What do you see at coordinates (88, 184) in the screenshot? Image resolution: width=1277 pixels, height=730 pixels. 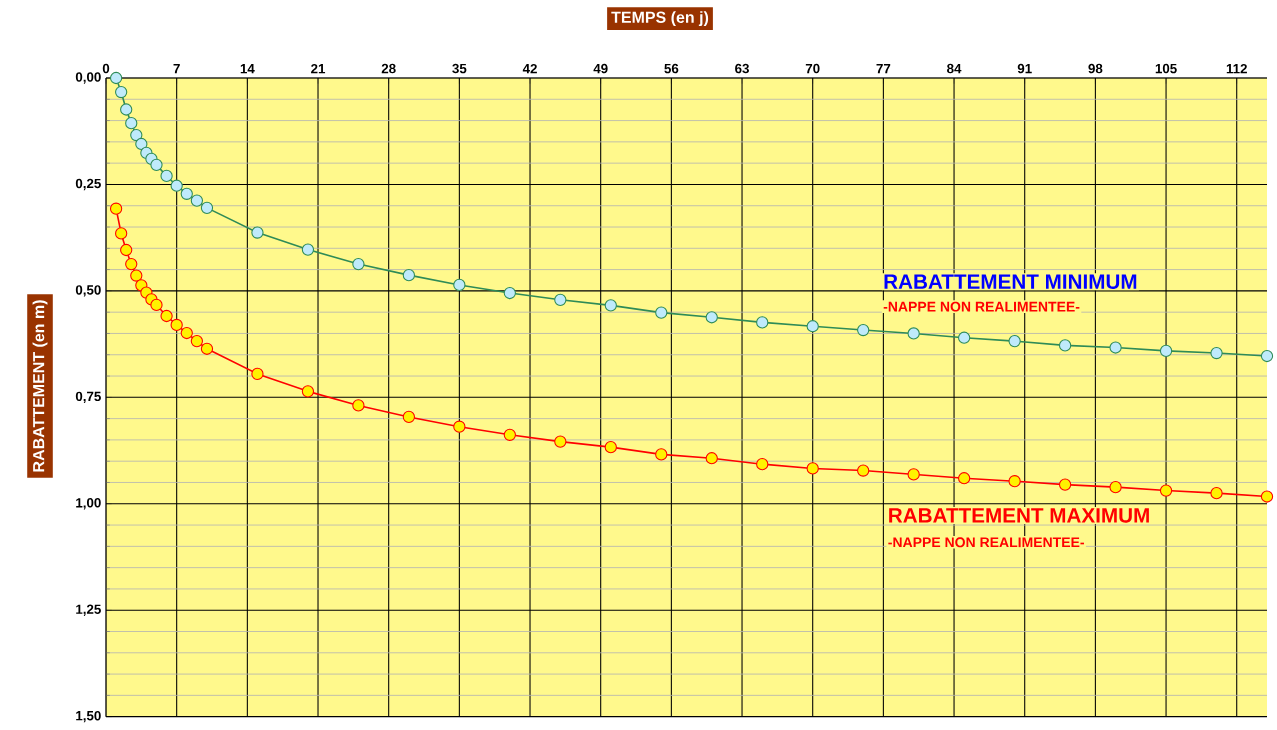 I see `y-tick-label: 0,25` at bounding box center [88, 184].